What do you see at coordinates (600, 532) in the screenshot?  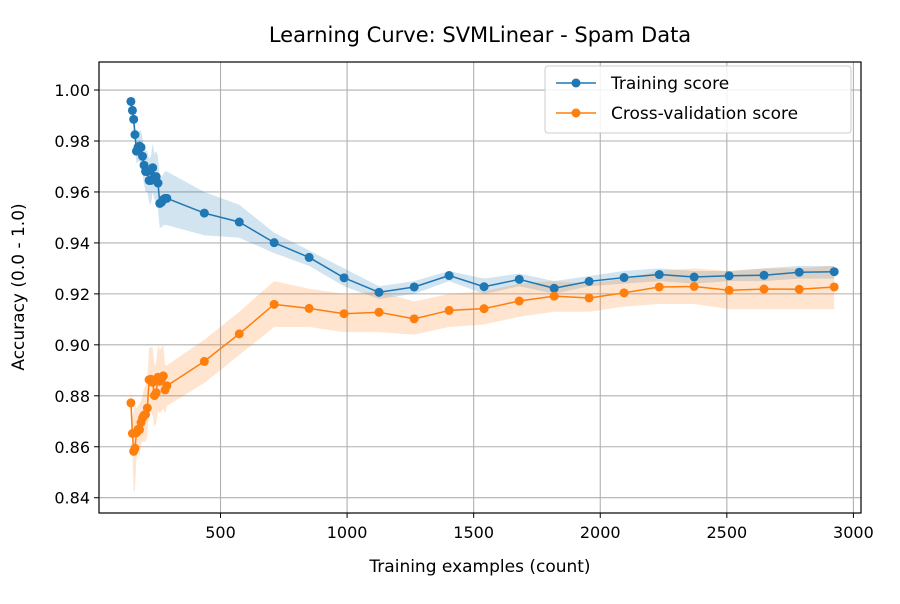 I see `x-tick-label: 2000` at bounding box center [600, 532].